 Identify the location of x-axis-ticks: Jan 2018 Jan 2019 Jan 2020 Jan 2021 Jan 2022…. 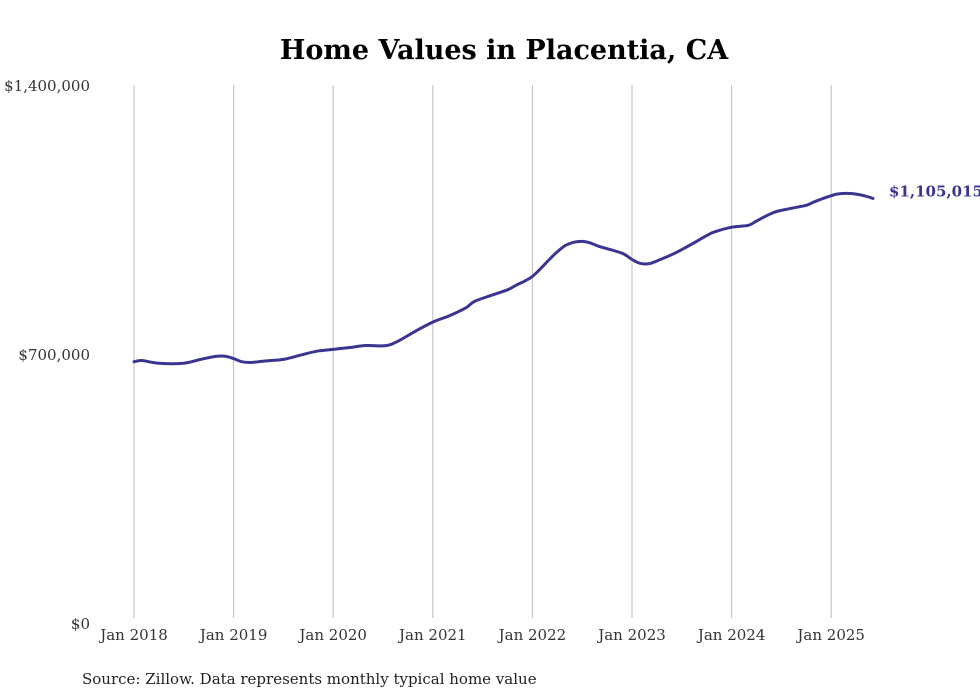
(481, 635).